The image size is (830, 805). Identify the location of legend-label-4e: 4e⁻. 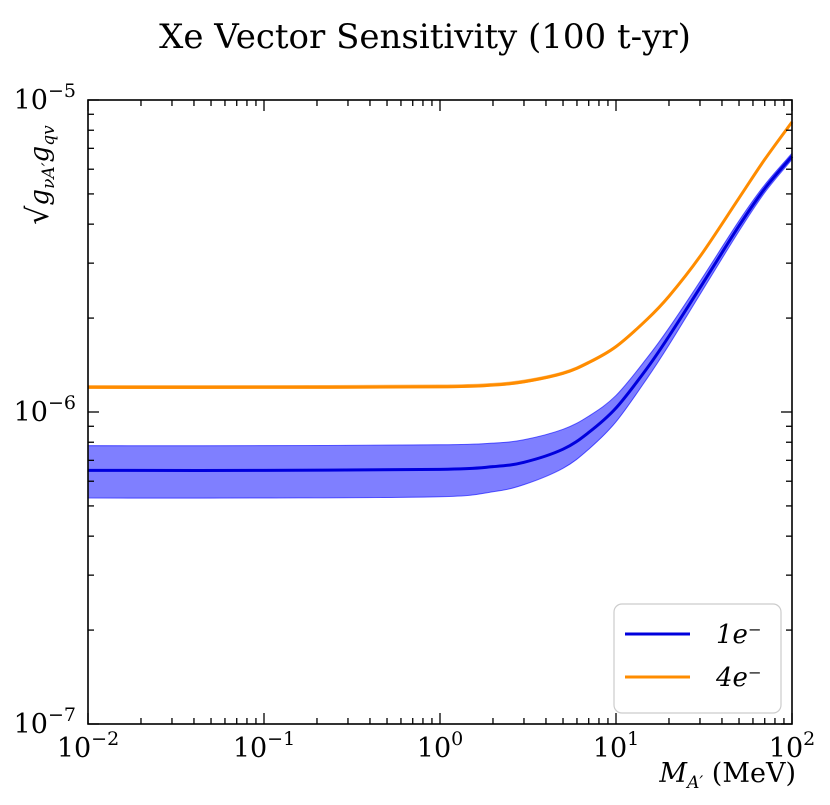
(738, 678).